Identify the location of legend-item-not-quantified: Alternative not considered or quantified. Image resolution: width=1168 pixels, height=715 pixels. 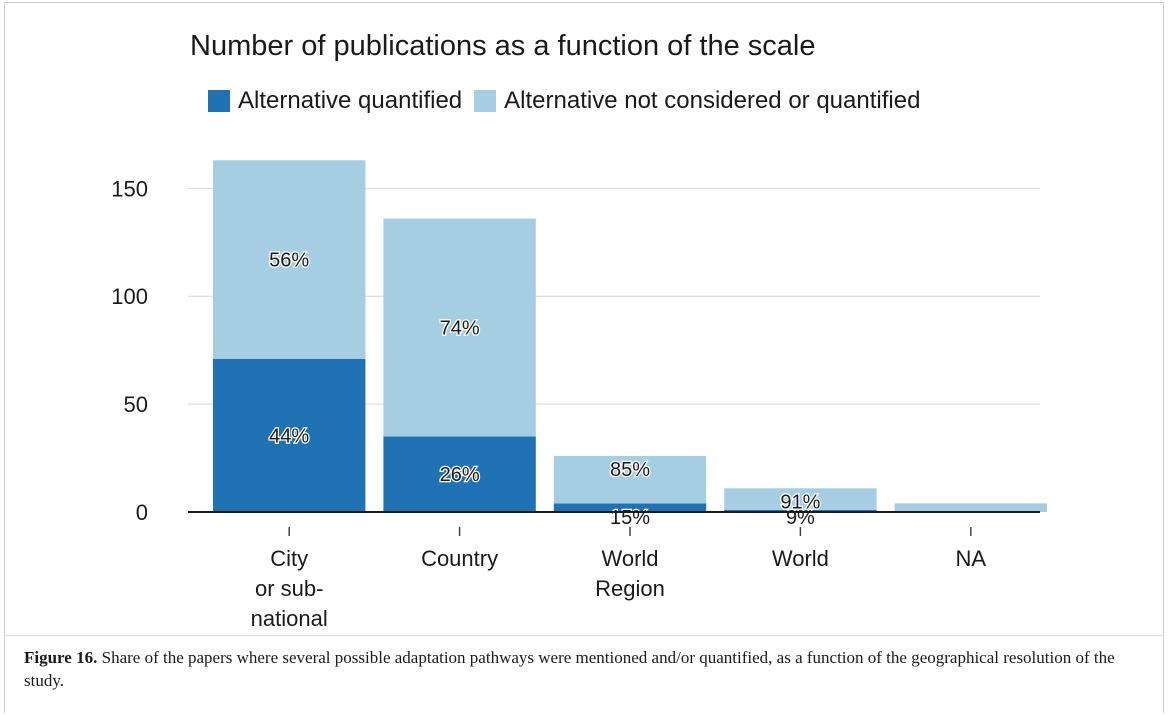
(697, 101).